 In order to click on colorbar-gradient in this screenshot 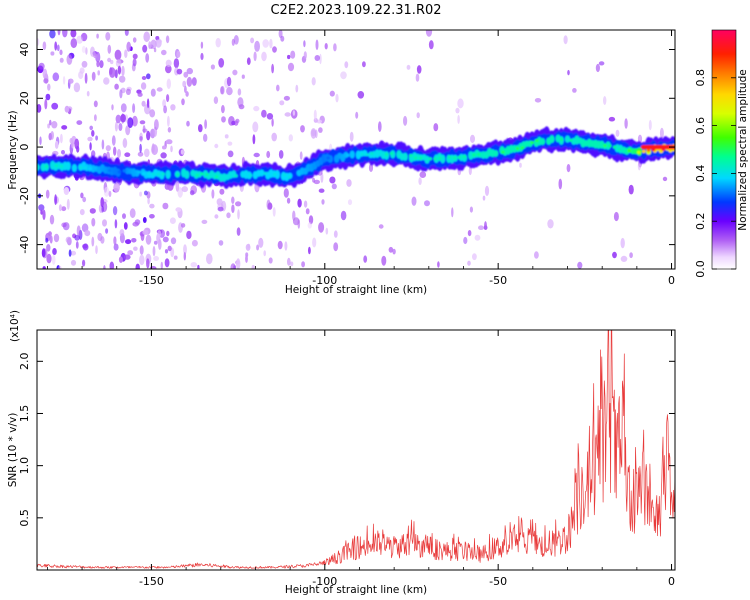, I will do `click(724, 149)`.